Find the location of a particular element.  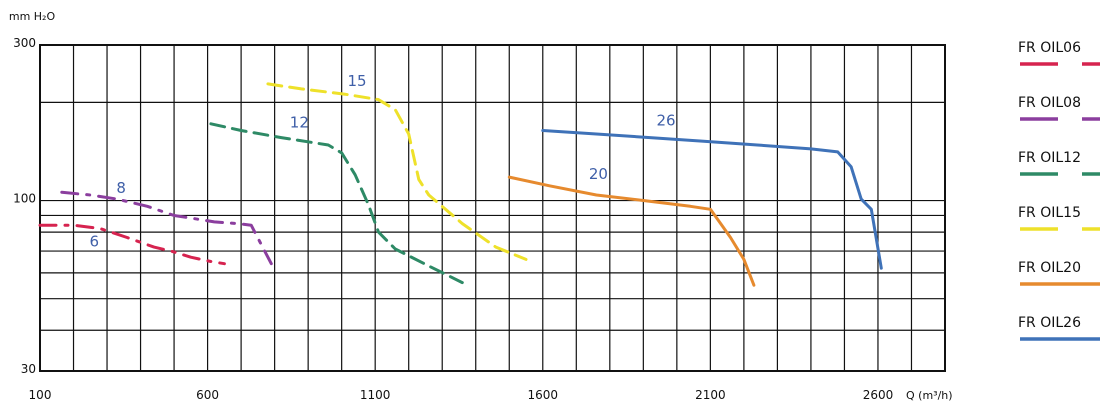

legend-label: FR OIL08 is located at coordinates (1049, 103).